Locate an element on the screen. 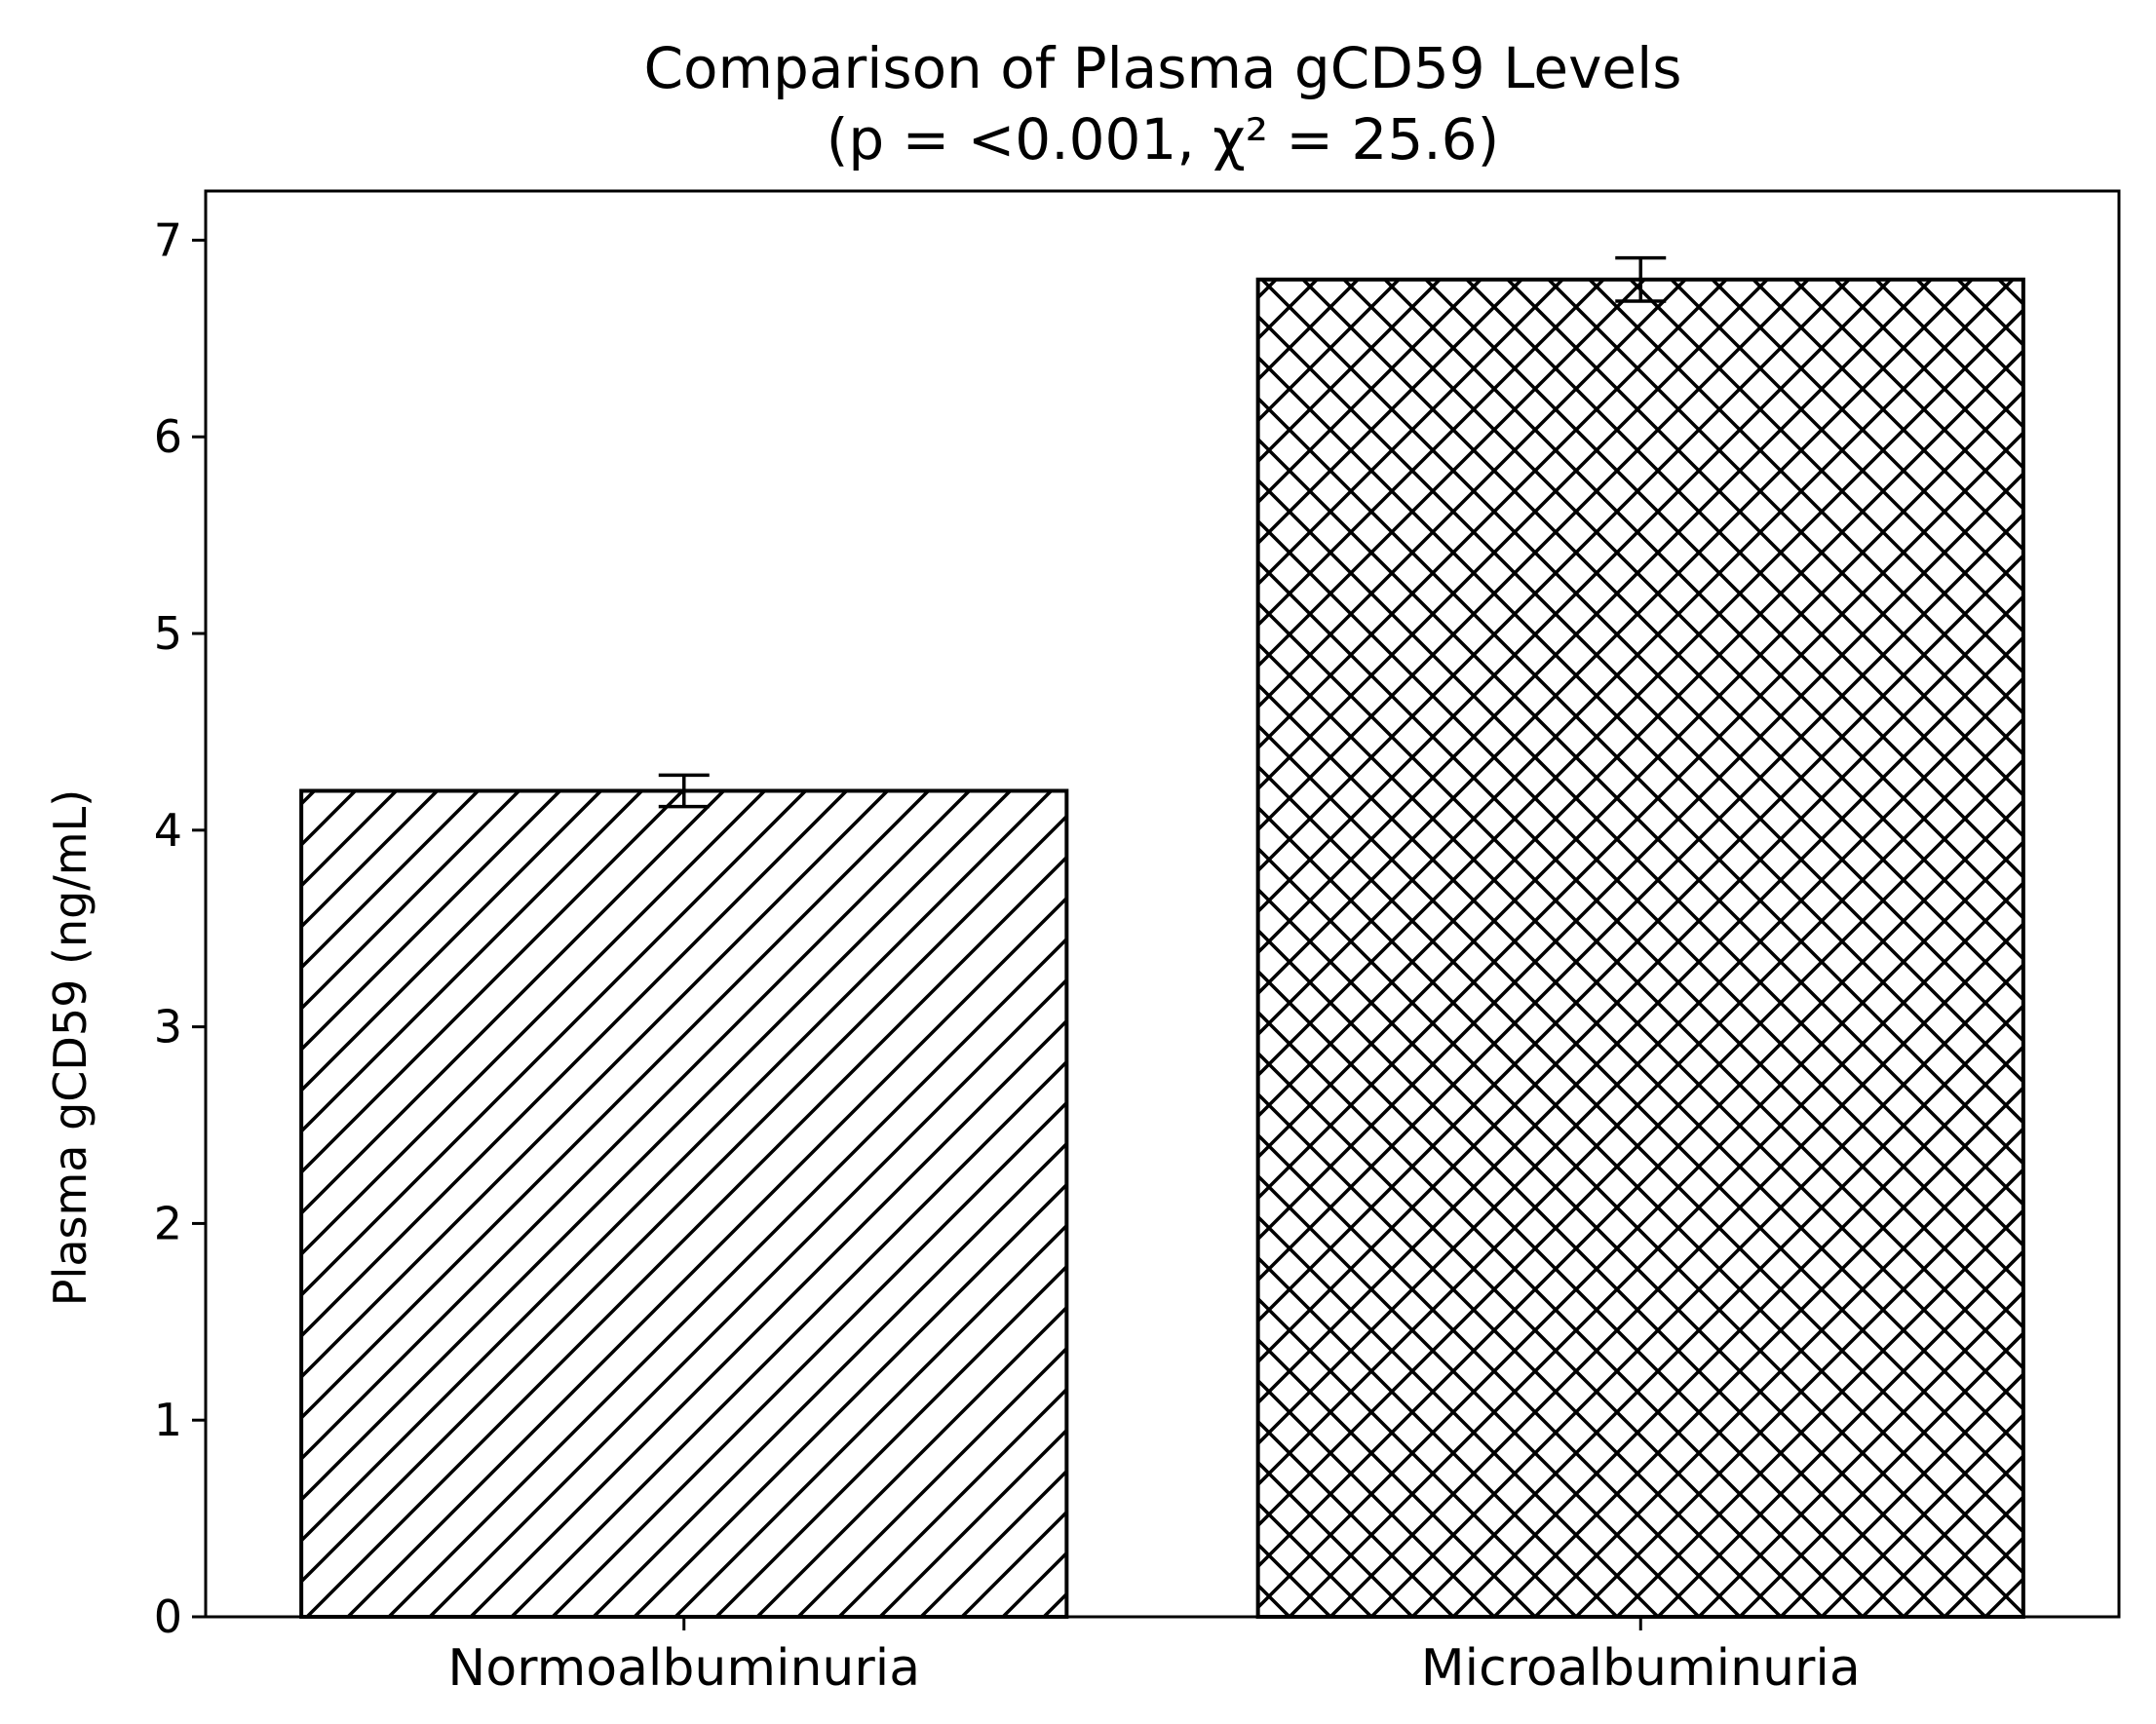 The width and height of the screenshot is (2156, 1724). y-axis-label: Plasma gCD59 (ng/mL) is located at coordinates (70, 1047).